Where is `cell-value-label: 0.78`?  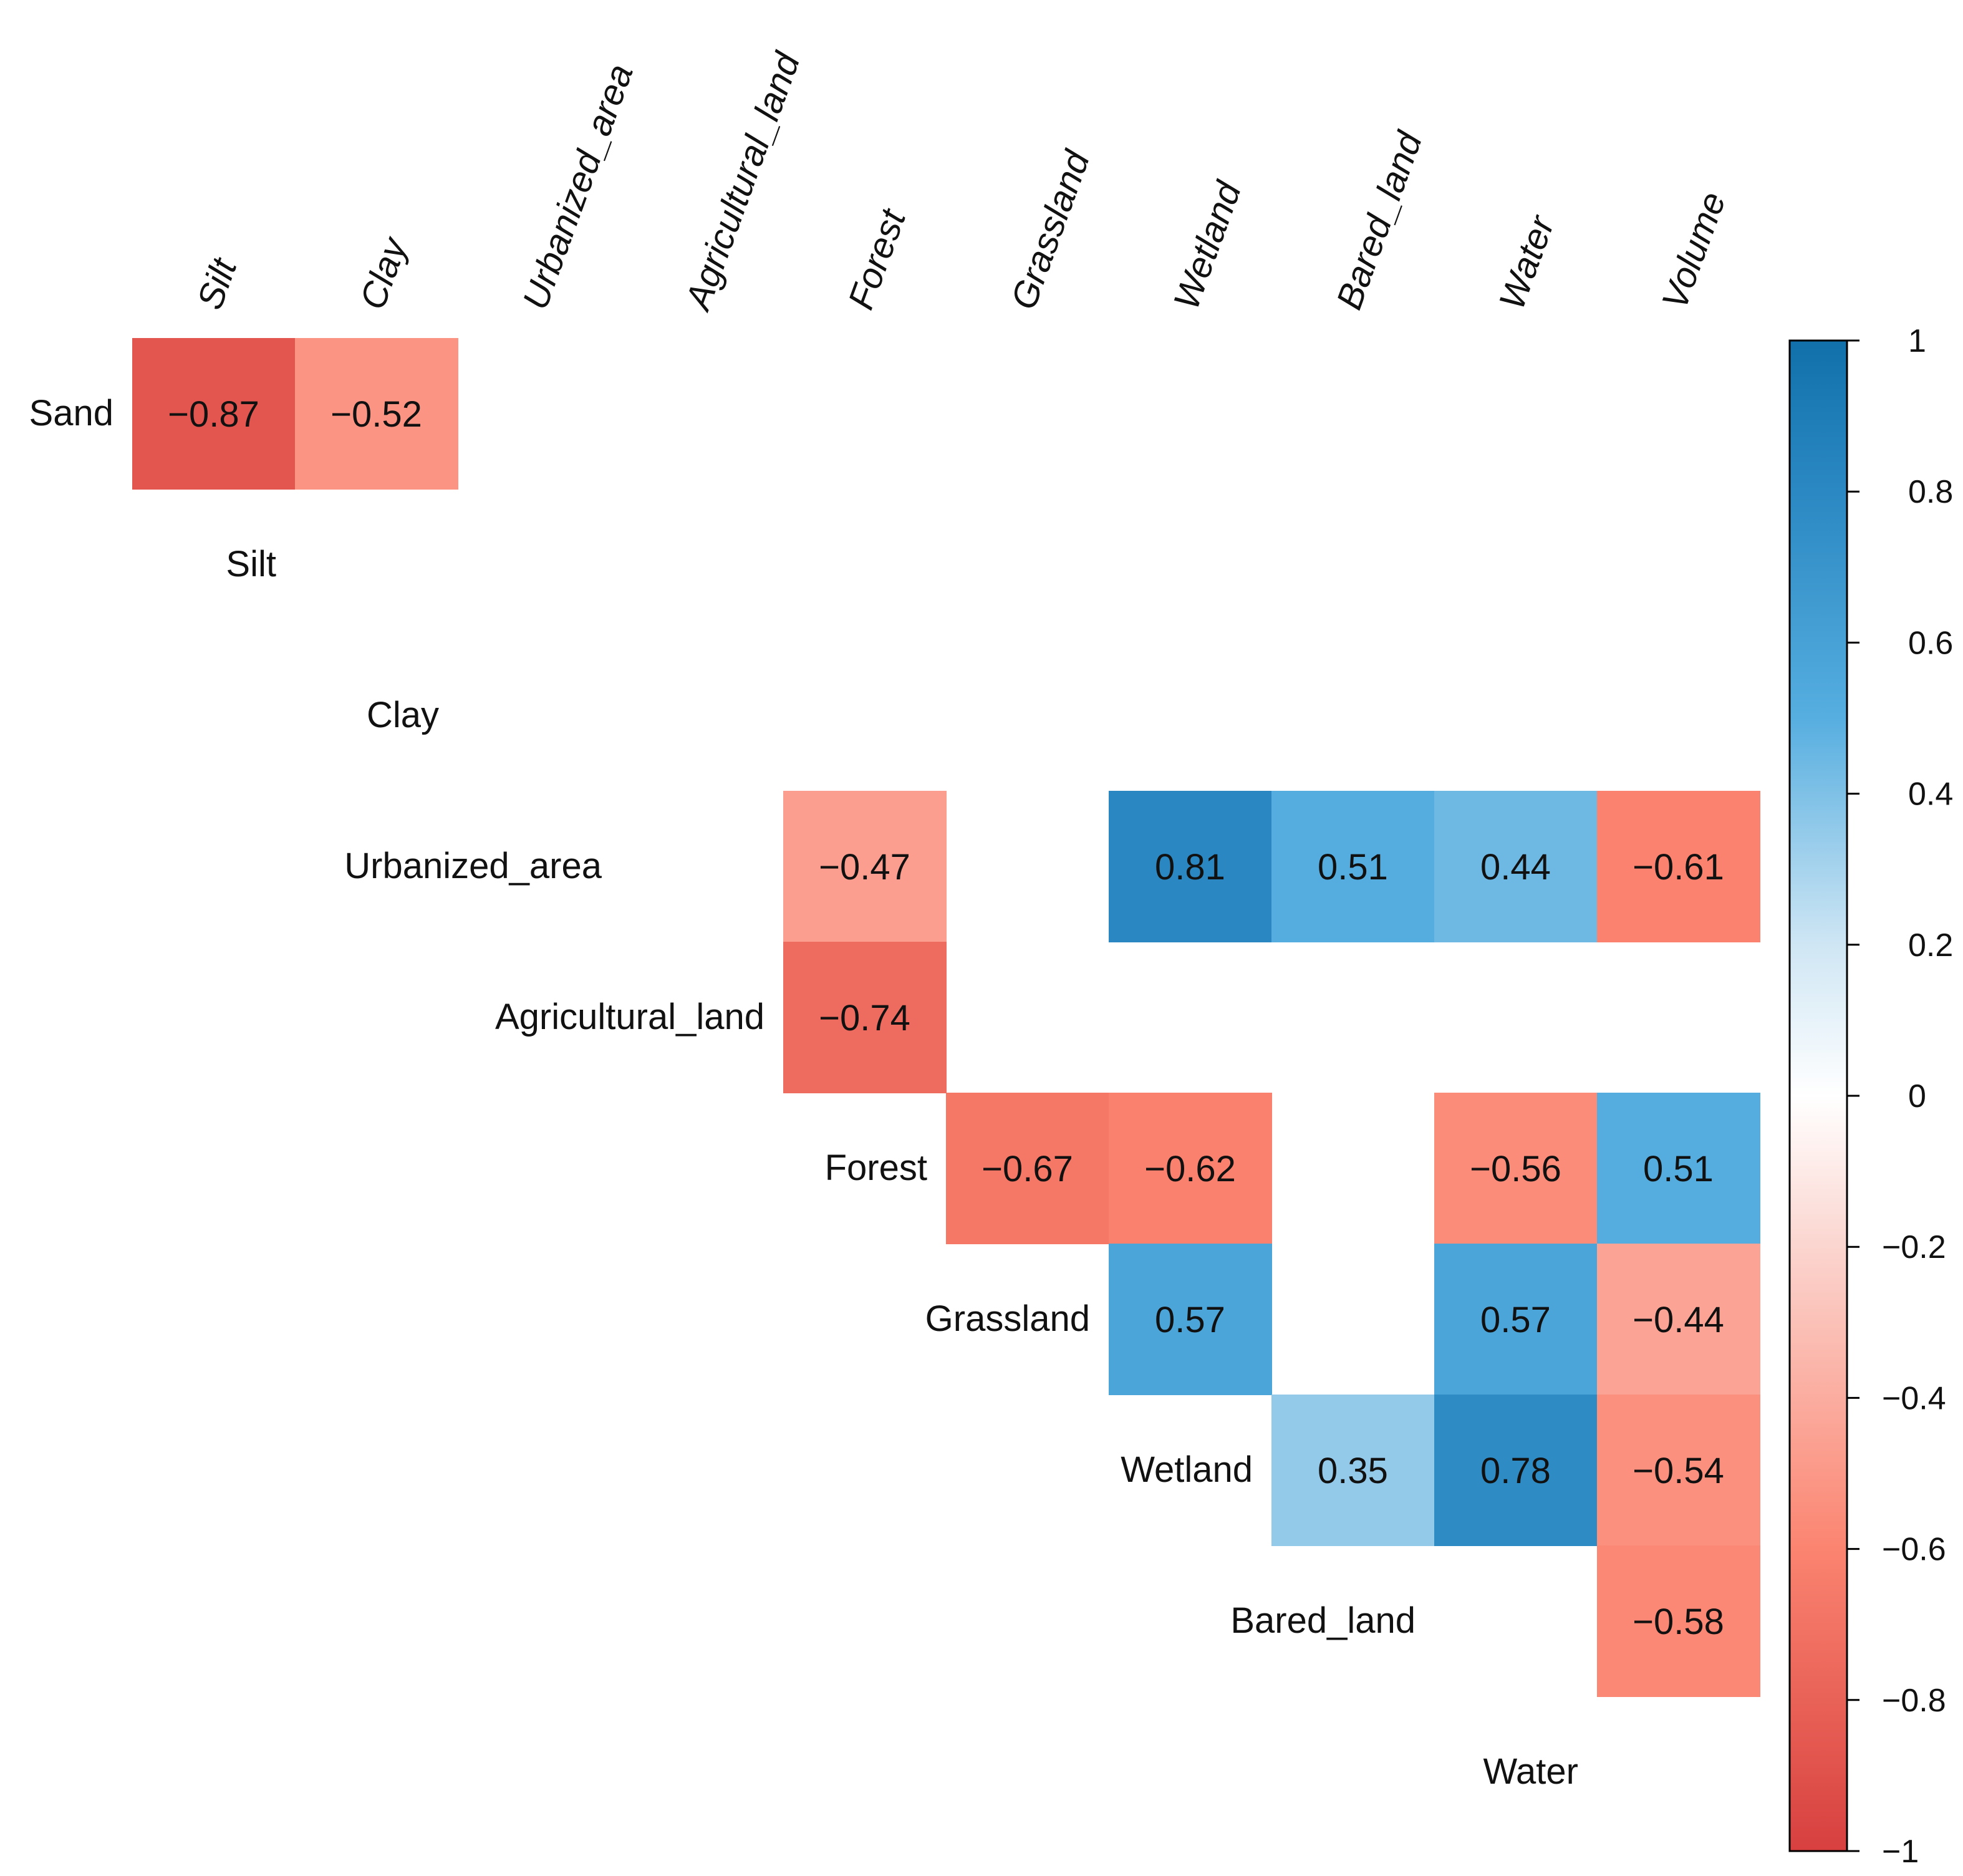 cell-value-label: 0.78 is located at coordinates (1516, 1471).